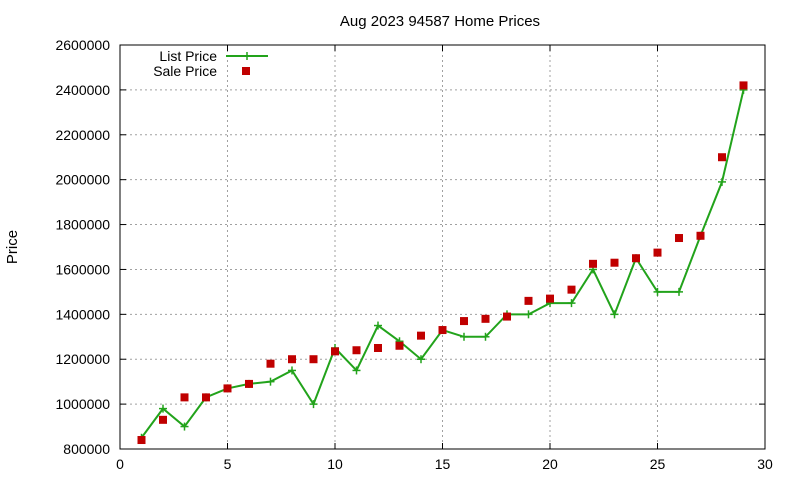  Describe the element at coordinates (82, 404) in the screenshot. I see `y-tick-label: 1000000` at that location.